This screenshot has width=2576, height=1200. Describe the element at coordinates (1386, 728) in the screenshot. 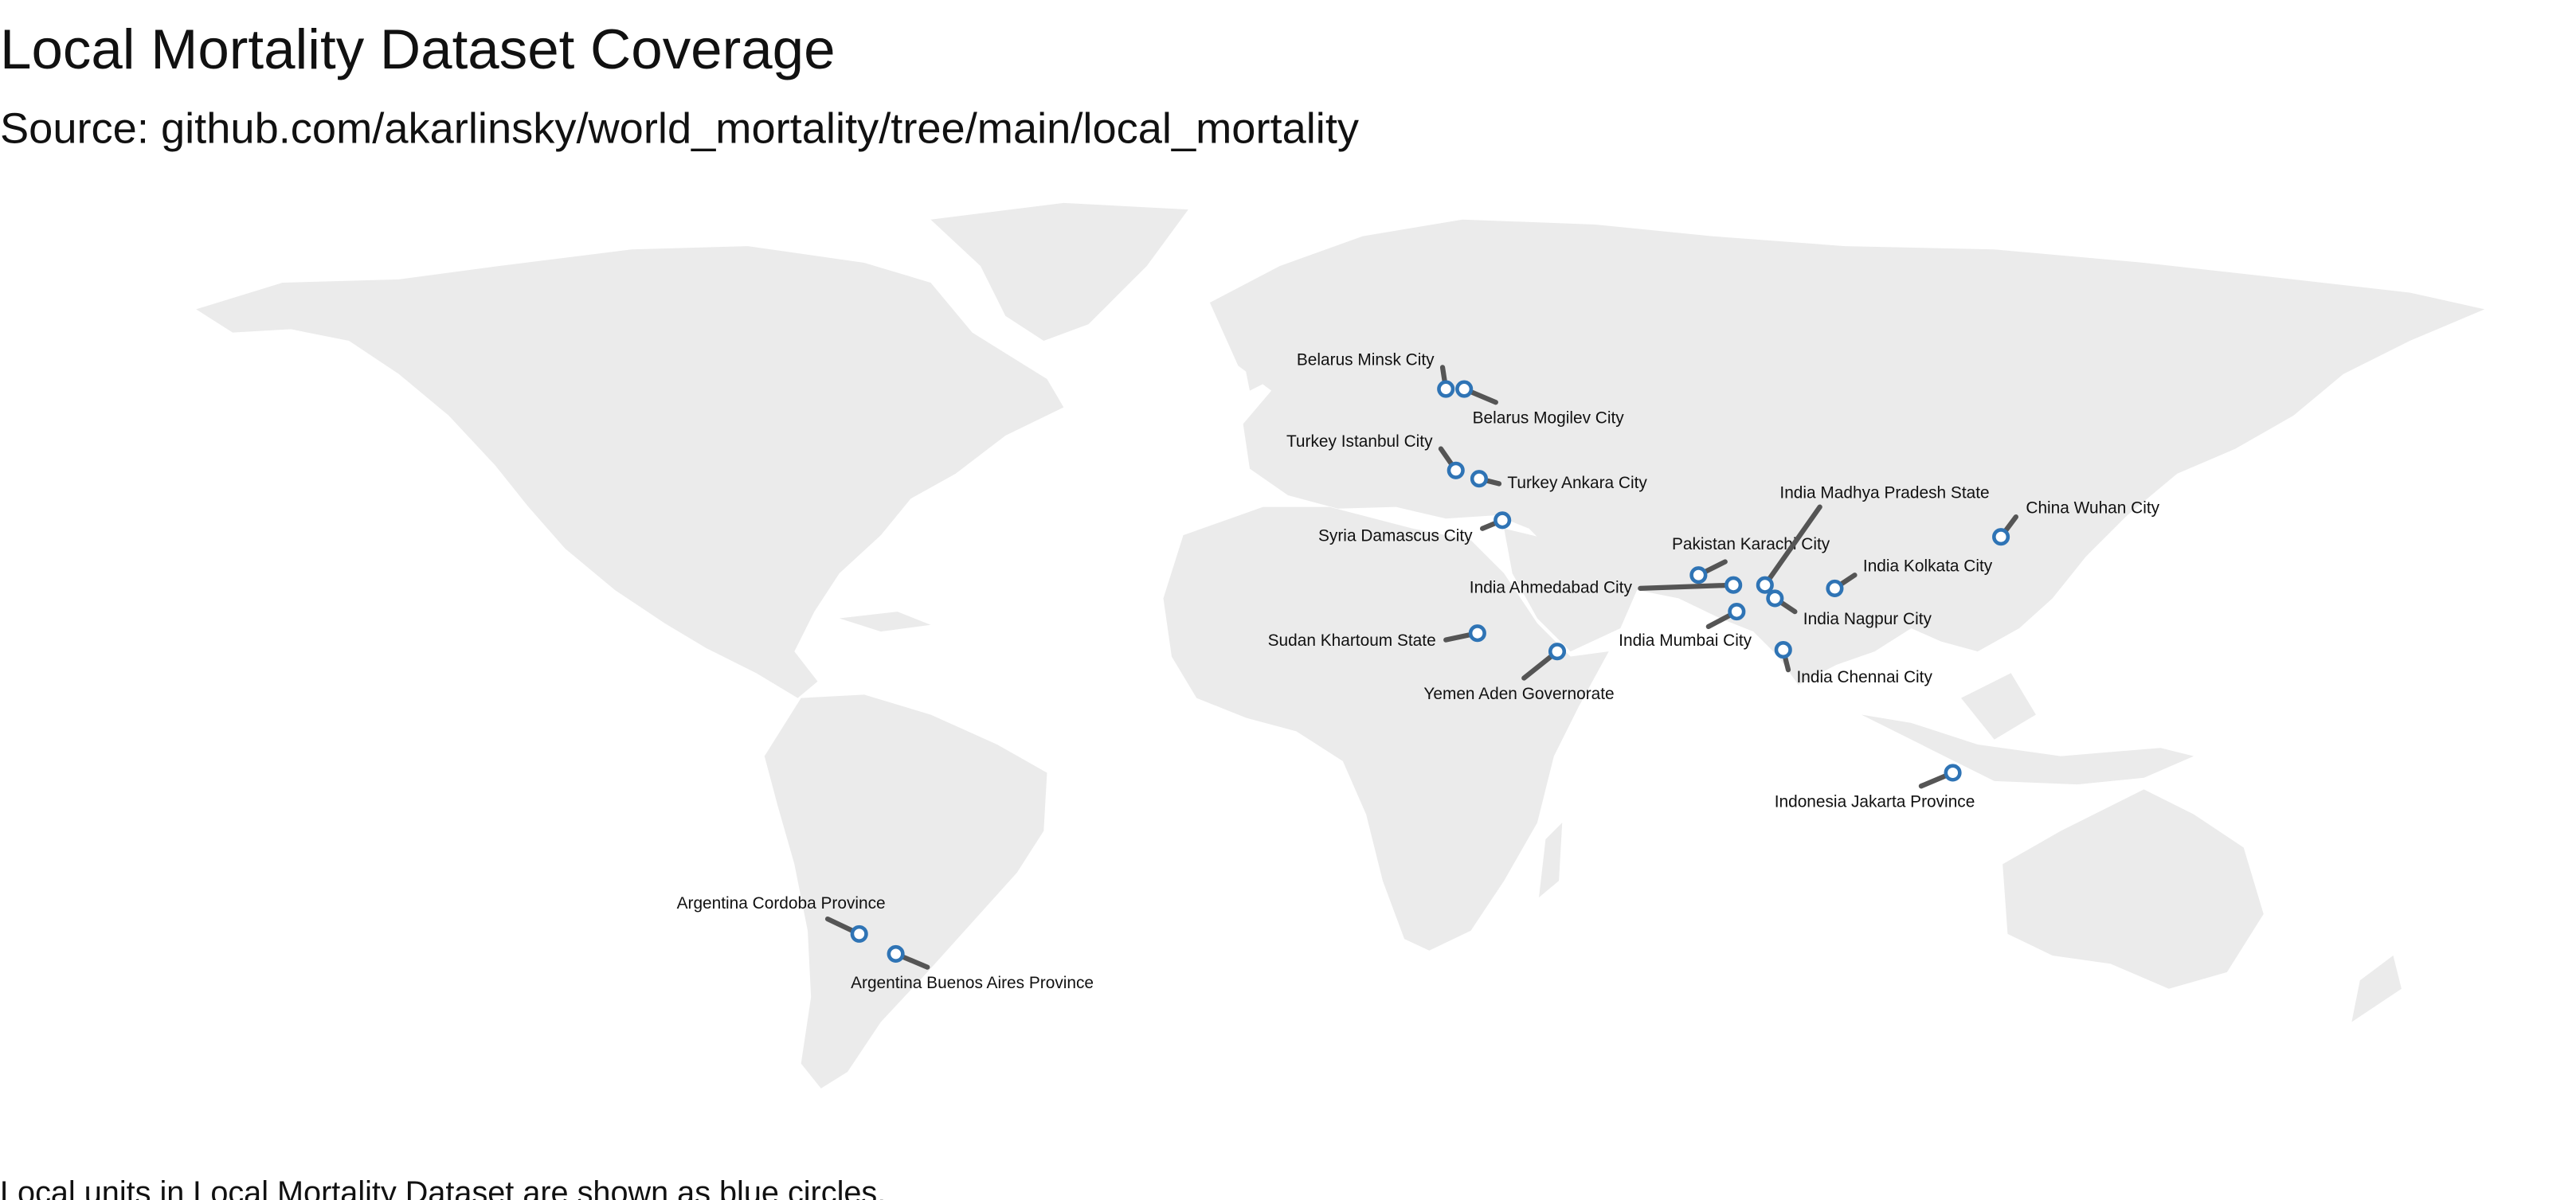

I see `africa` at that location.